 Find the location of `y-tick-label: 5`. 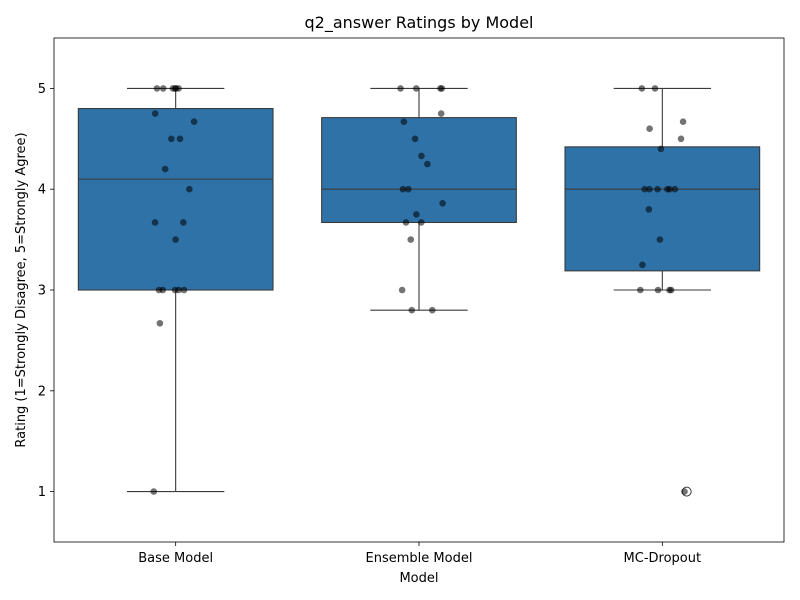

y-tick-label: 5 is located at coordinates (42, 89).